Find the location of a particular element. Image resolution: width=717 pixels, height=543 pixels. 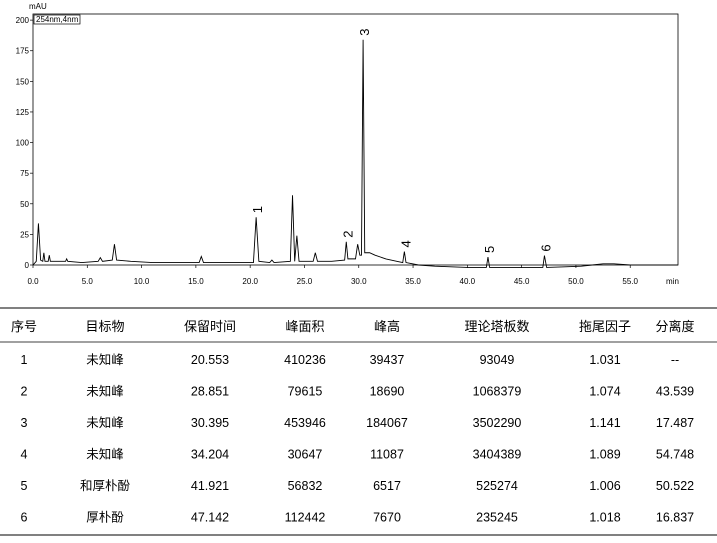

table-cell: 79615 is located at coordinates (305, 392).